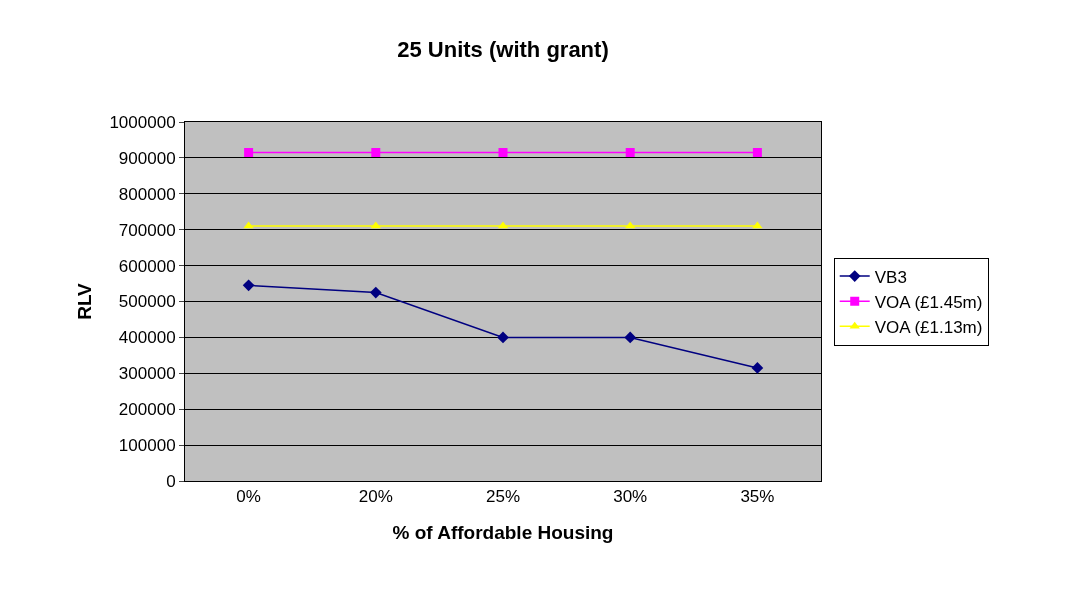 Image resolution: width=1076 pixels, height=601 pixels. I want to click on legend-label: VB3, so click(890, 277).